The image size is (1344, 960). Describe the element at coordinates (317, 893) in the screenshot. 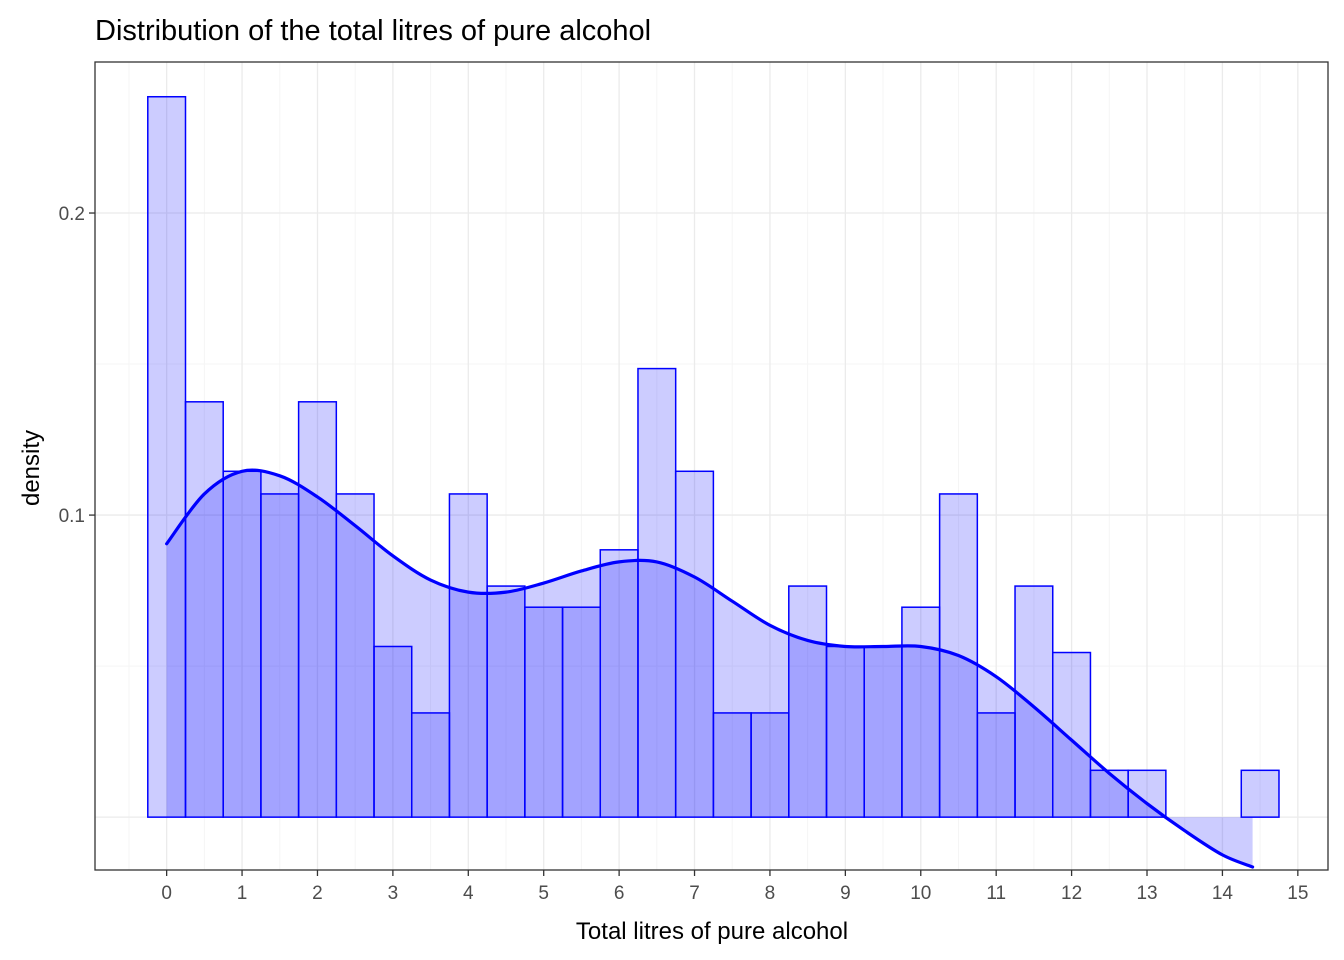

I see `x-tick-label: 2` at that location.